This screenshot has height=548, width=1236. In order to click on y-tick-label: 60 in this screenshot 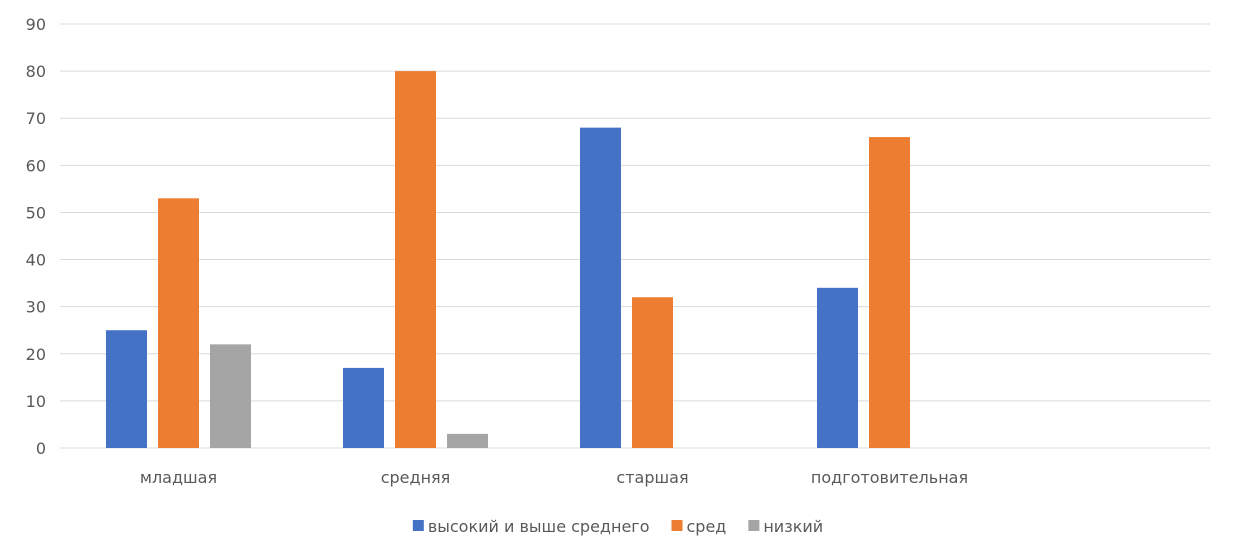, I will do `click(36, 165)`.